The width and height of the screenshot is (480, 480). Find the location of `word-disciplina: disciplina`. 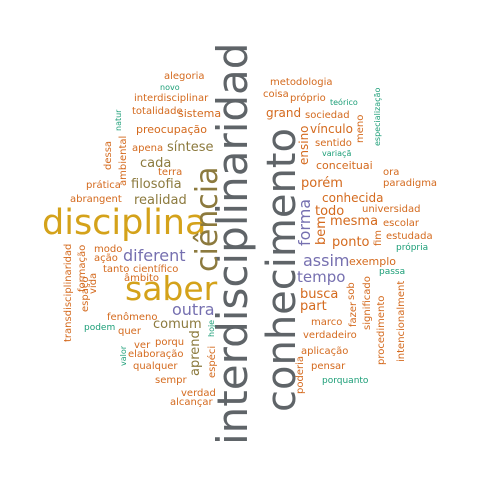

word-disciplina: disciplina is located at coordinates (124, 223).